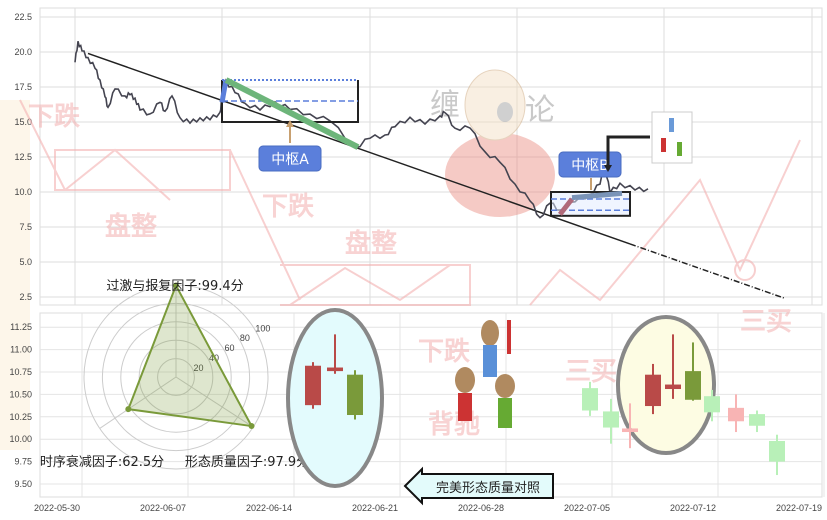  I want to click on y-tick-label: 10.50, so click(20, 394).